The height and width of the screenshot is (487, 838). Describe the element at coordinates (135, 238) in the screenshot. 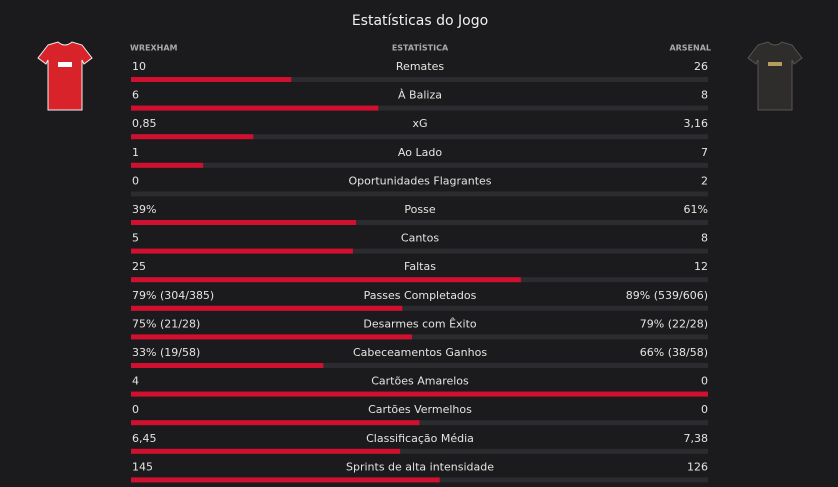

I see `home-value: 5` at that location.